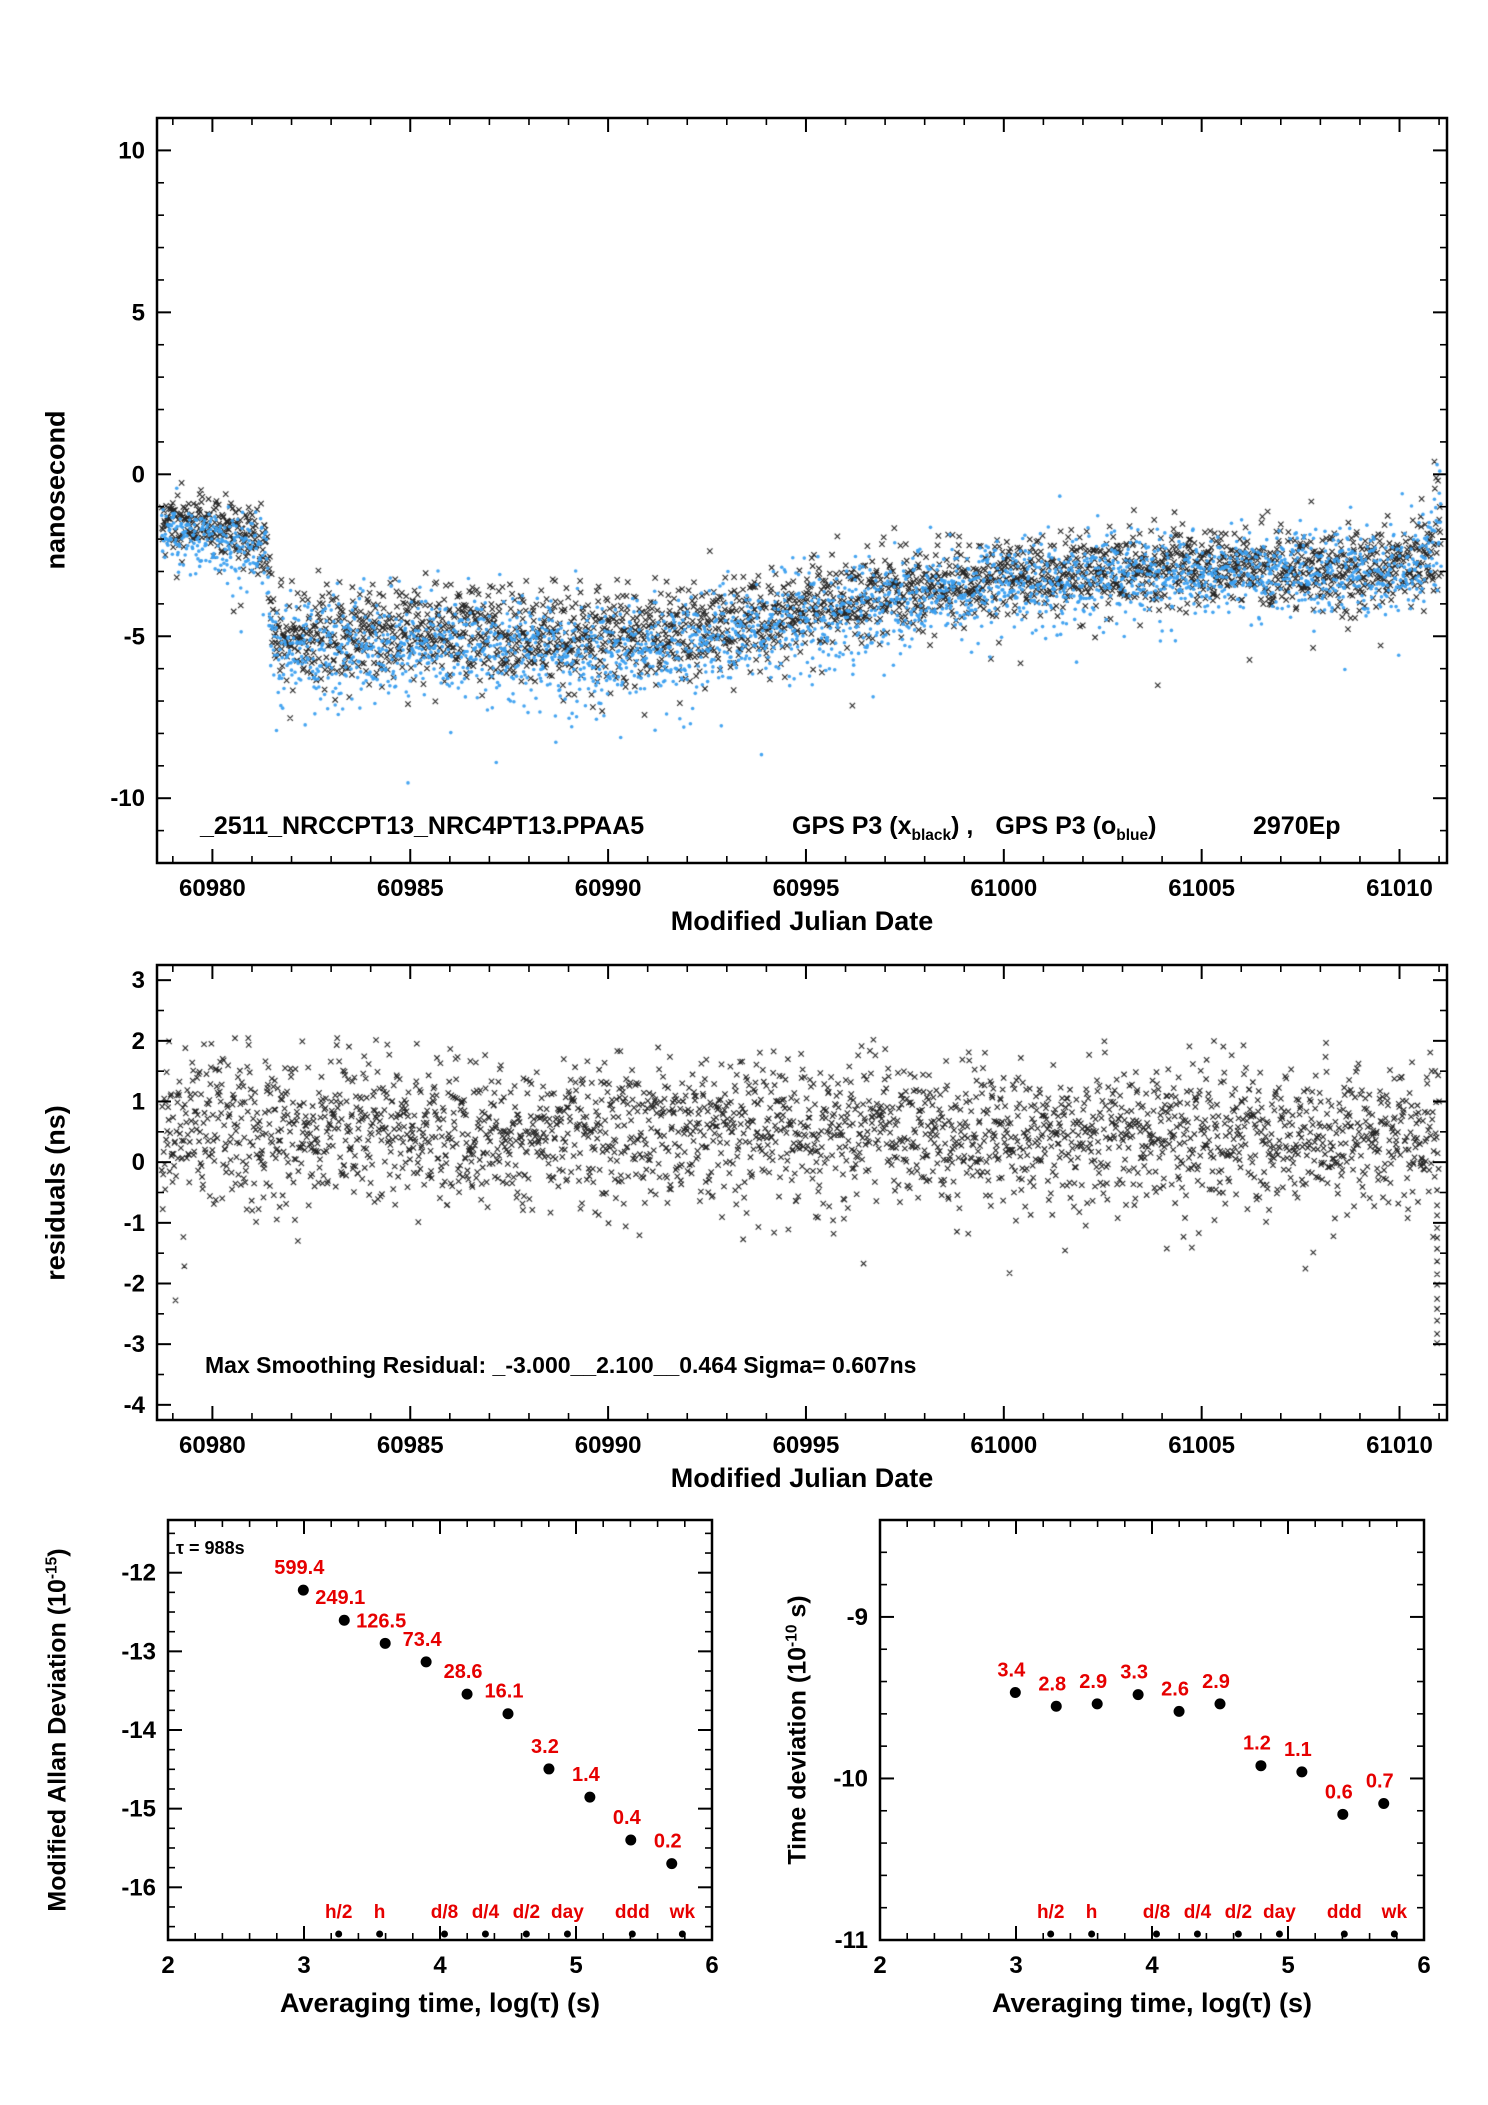 The width and height of the screenshot is (1488, 2105). Describe the element at coordinates (55, 1193) in the screenshot. I see `residuals-y-axis-label: residuals (ns)` at that location.